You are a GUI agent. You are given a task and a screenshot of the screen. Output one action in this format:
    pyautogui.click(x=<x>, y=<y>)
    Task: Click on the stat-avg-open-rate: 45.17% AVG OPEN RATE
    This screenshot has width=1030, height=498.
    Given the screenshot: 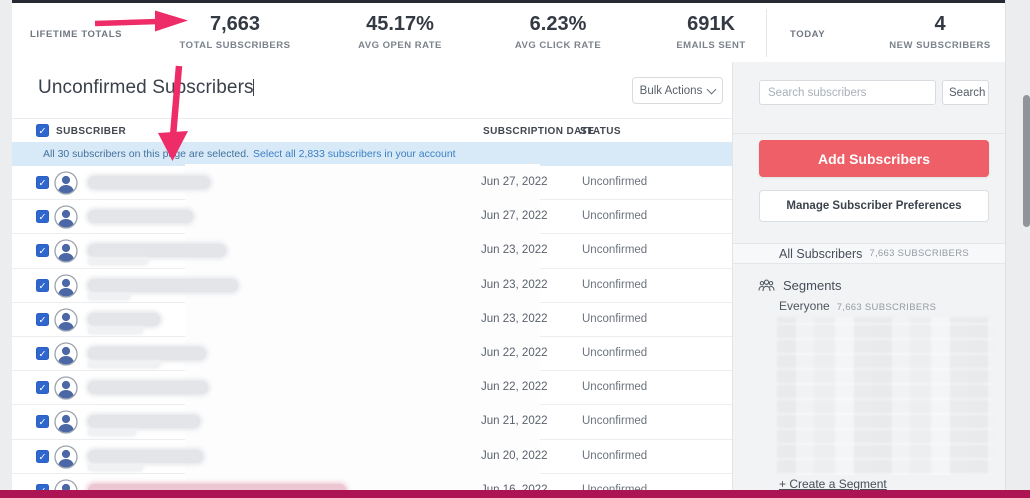 What is the action you would take?
    pyautogui.click(x=400, y=31)
    